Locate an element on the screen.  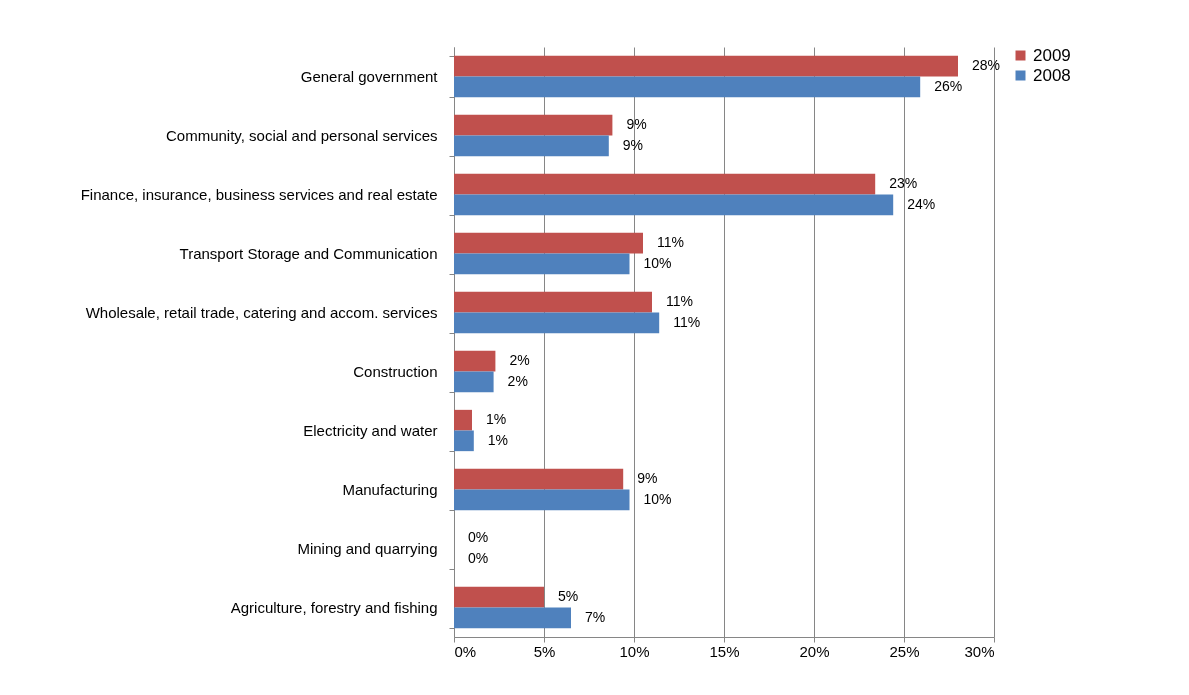
data-label: 23% is located at coordinates (903, 183).